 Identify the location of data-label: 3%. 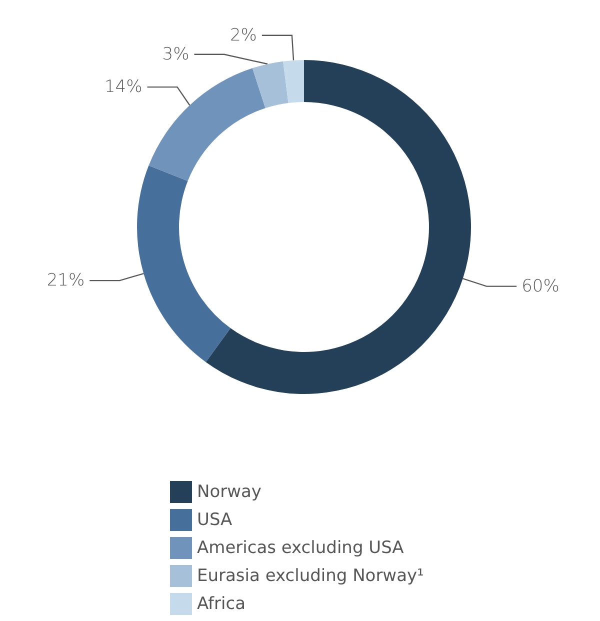
(176, 54).